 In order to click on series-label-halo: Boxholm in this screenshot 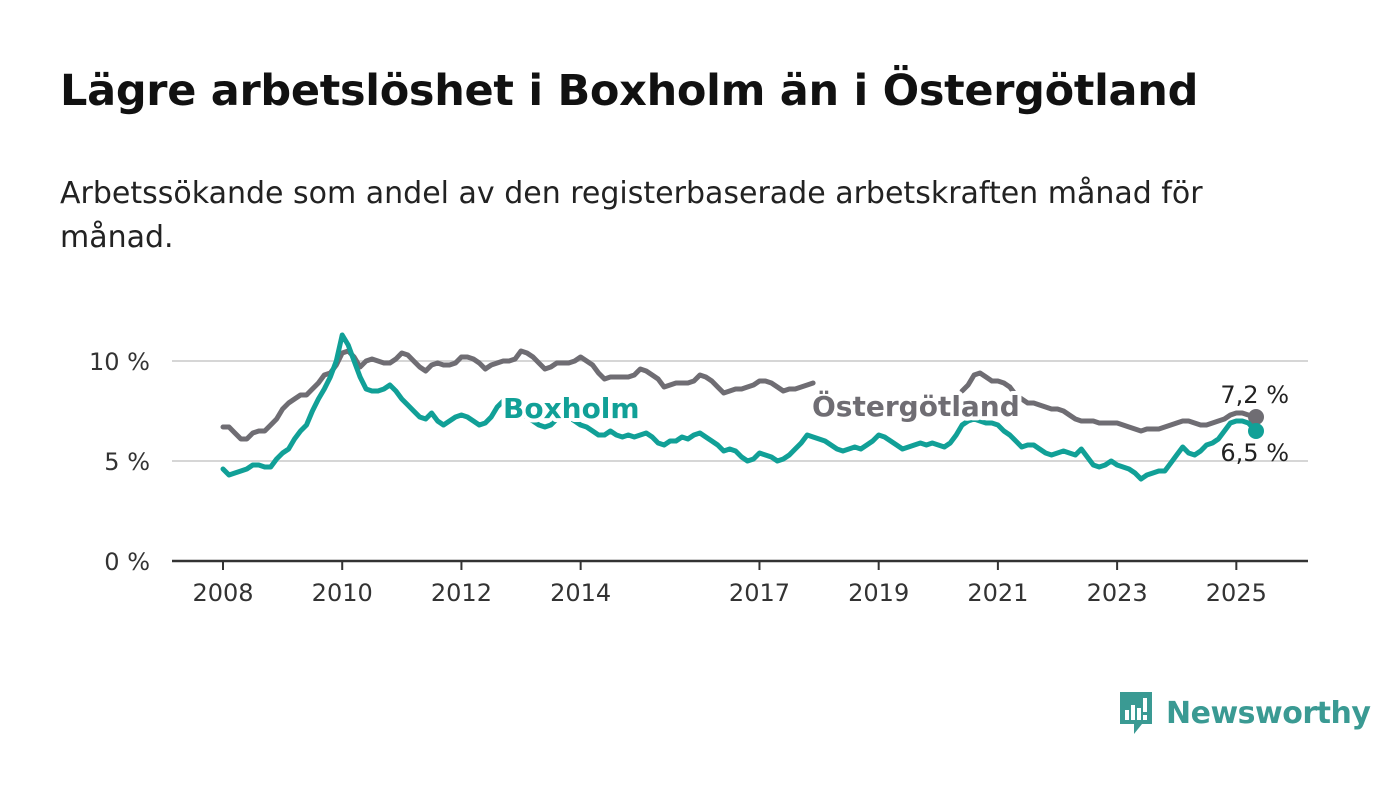, I will do `click(571, 408)`.